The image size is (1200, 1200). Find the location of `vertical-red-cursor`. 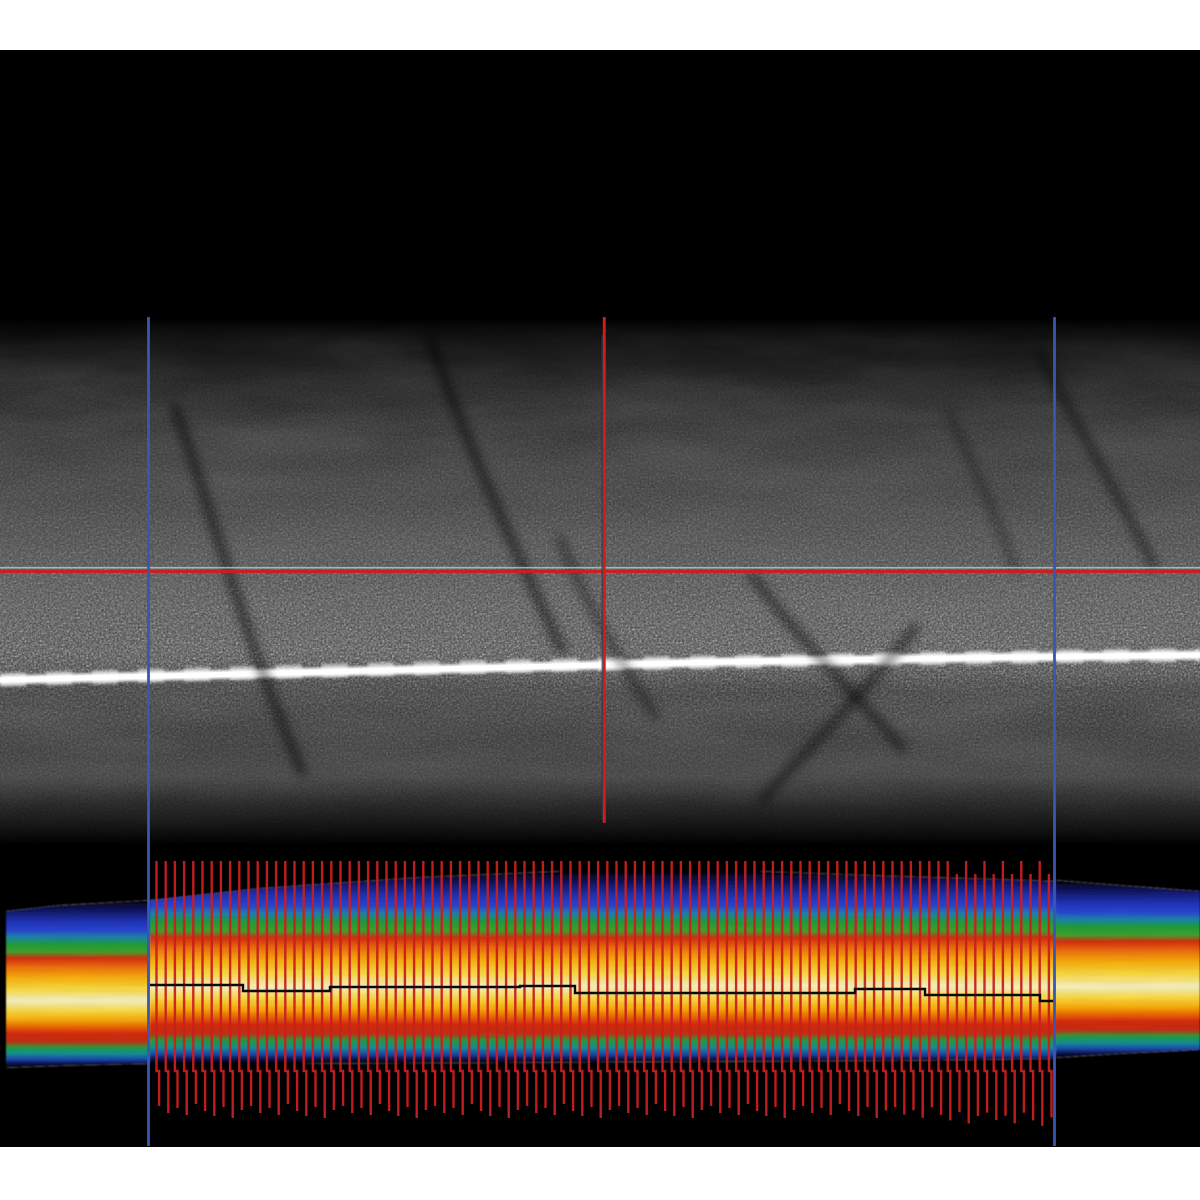

vertical-red-cursor is located at coordinates (604, 570).